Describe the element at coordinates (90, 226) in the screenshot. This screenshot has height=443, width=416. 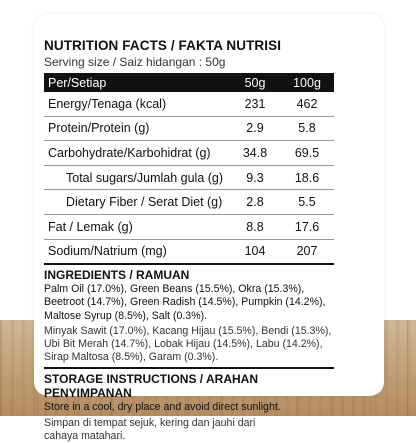
I see `nutrient-label: Fat / Lemak (g)` at that location.